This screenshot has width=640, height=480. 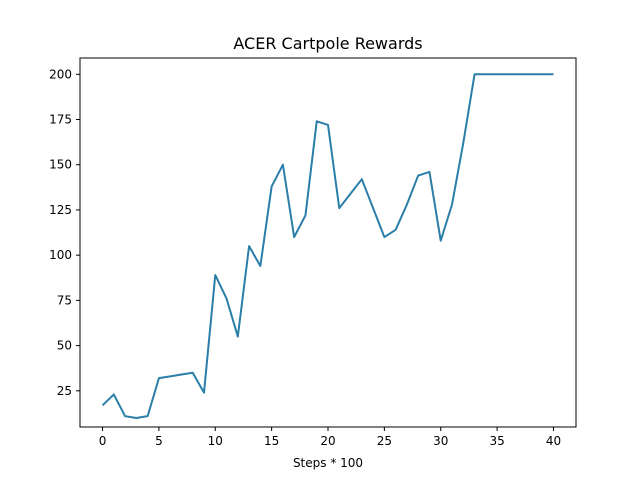 What do you see at coordinates (384, 441) in the screenshot?
I see `x-tick-label: 25` at bounding box center [384, 441].